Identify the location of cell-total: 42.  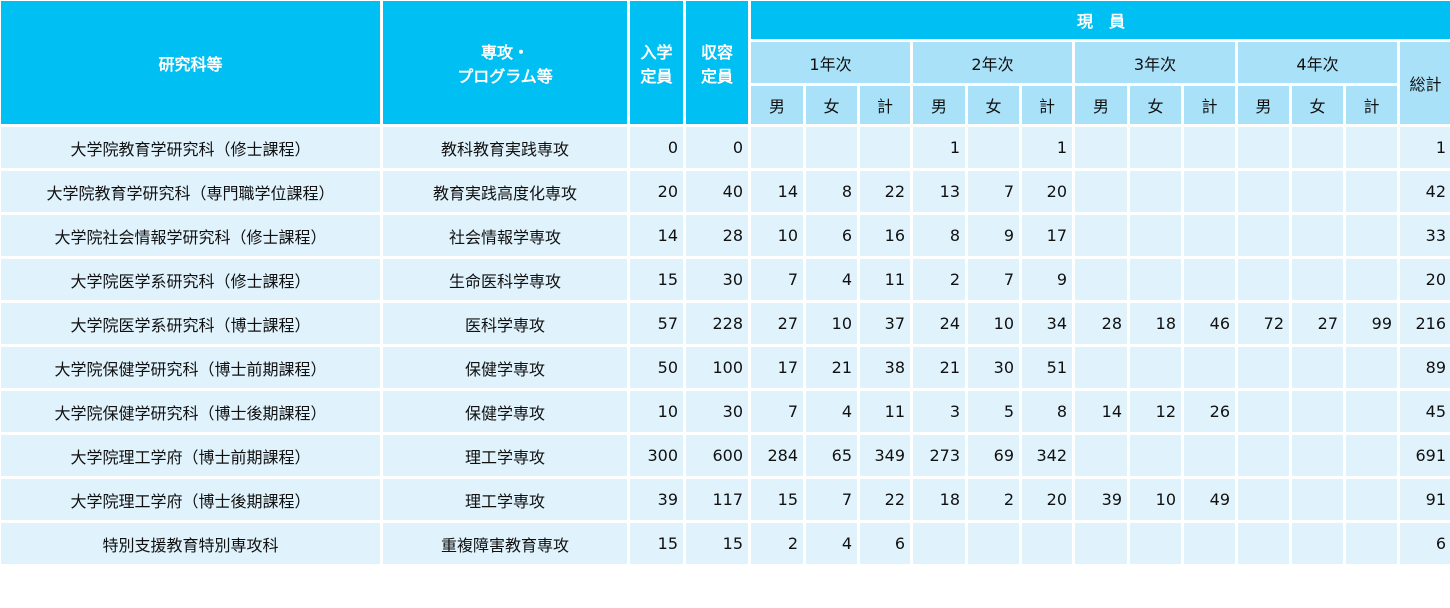
(1423, 191).